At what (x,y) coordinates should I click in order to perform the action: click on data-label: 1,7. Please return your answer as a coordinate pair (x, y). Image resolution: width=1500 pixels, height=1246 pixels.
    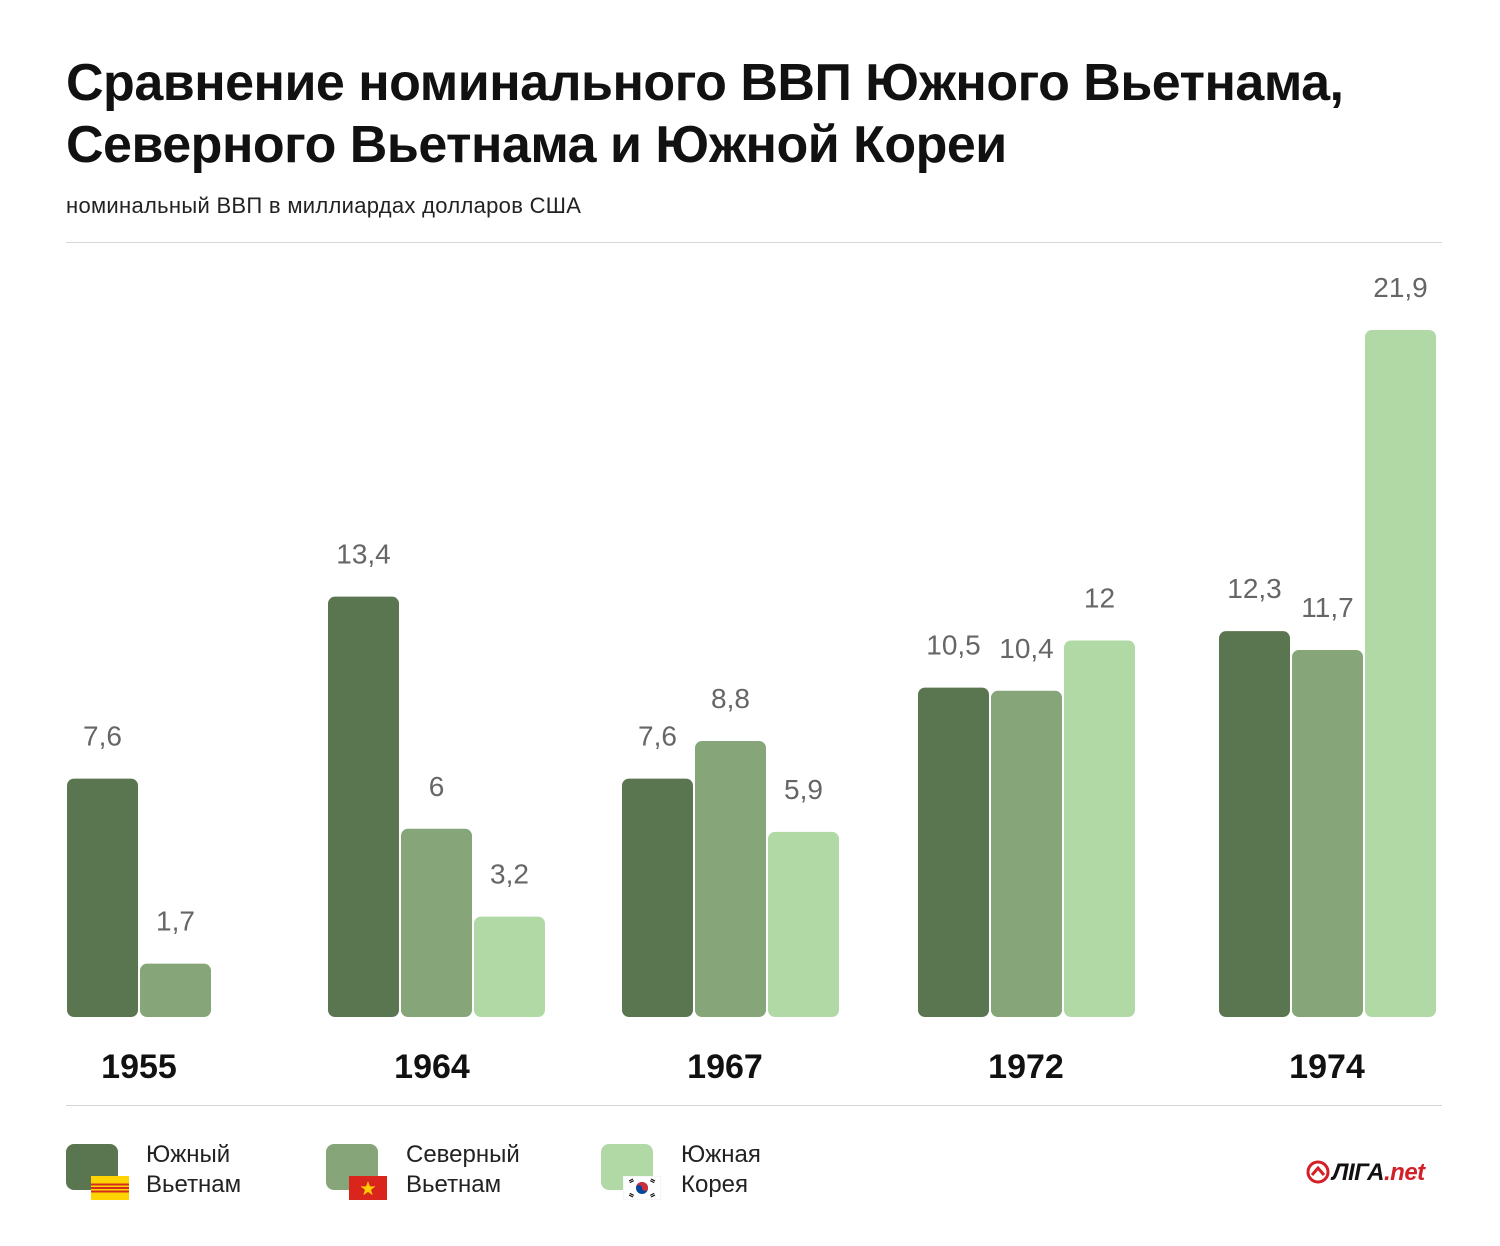
    Looking at the image, I should click on (175, 921).